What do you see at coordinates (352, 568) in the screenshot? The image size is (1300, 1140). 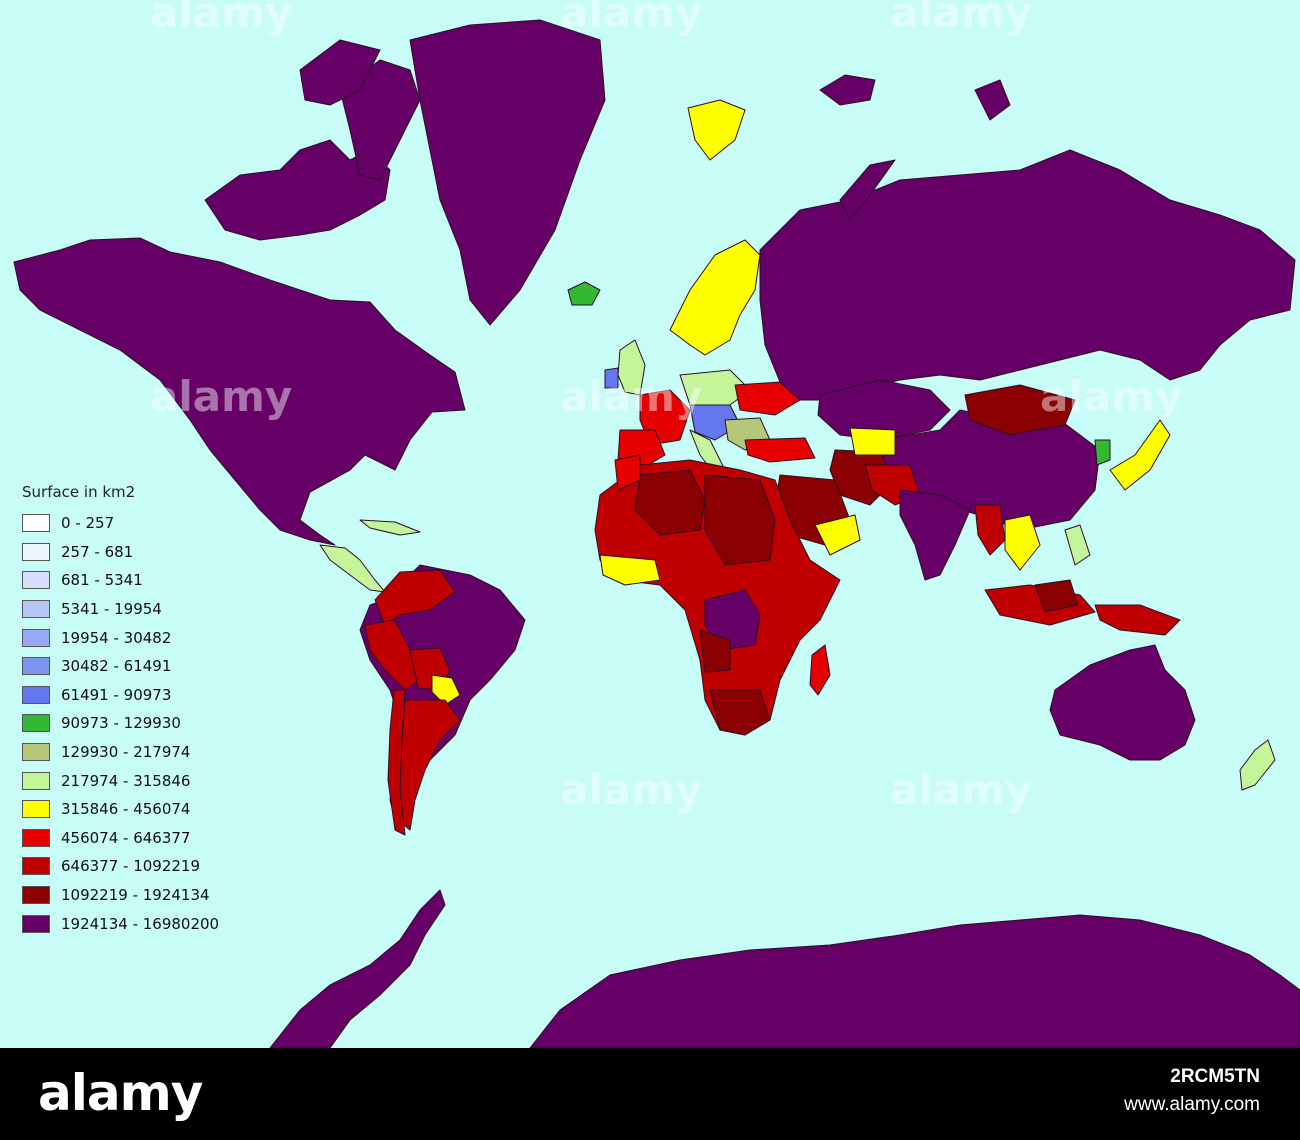 I see `central-america` at bounding box center [352, 568].